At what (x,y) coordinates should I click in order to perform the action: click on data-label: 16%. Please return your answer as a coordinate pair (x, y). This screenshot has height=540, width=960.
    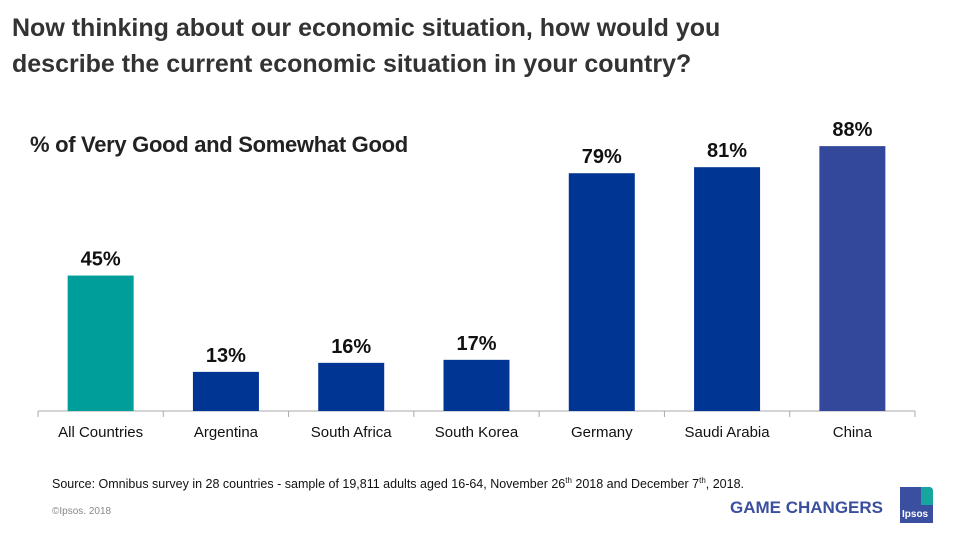
    Looking at the image, I should click on (351, 347).